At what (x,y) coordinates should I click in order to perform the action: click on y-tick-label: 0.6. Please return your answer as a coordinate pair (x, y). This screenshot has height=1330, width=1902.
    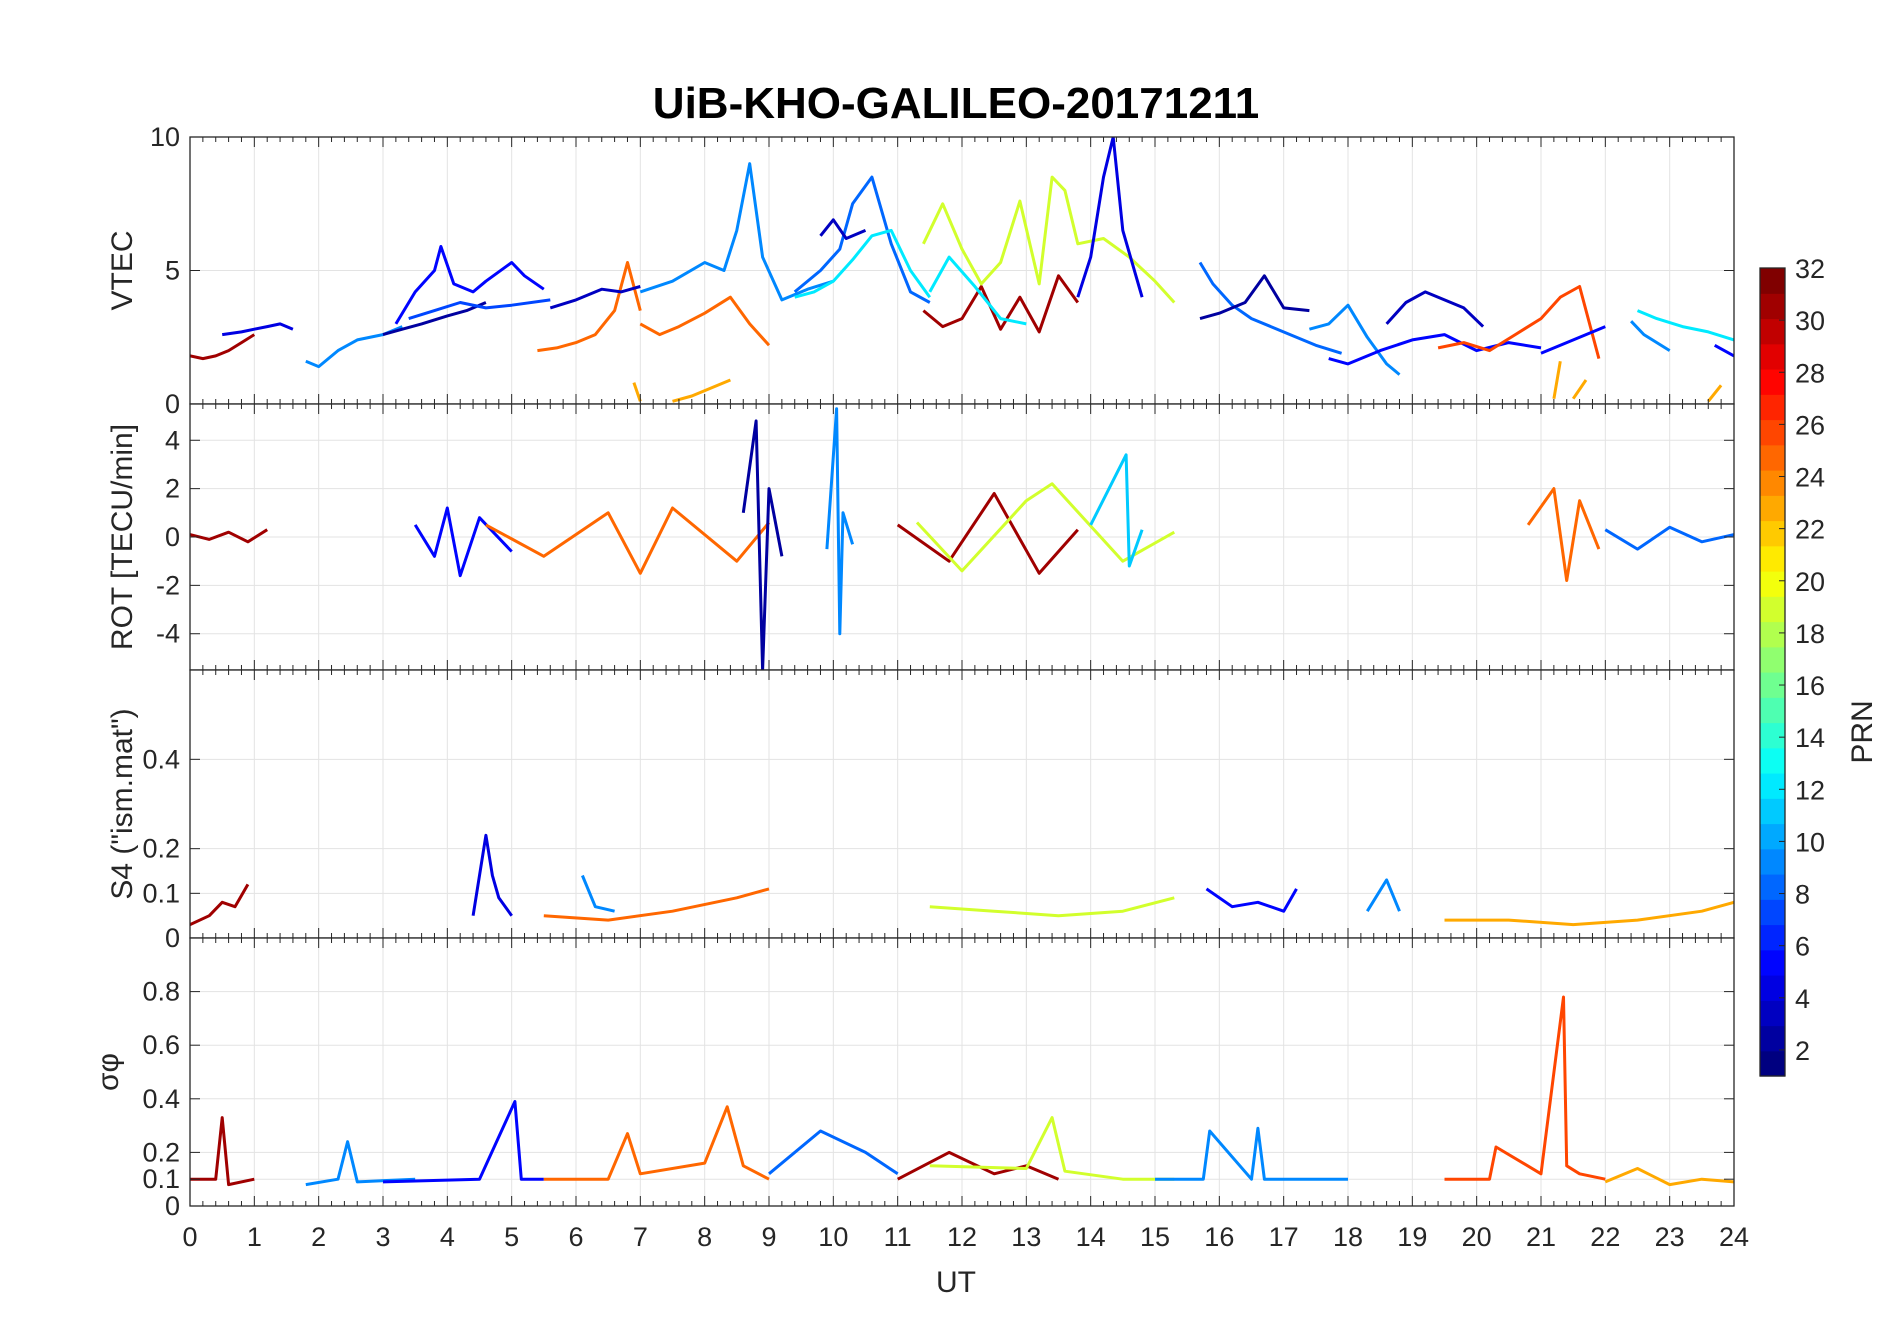
    Looking at the image, I should click on (161, 1045).